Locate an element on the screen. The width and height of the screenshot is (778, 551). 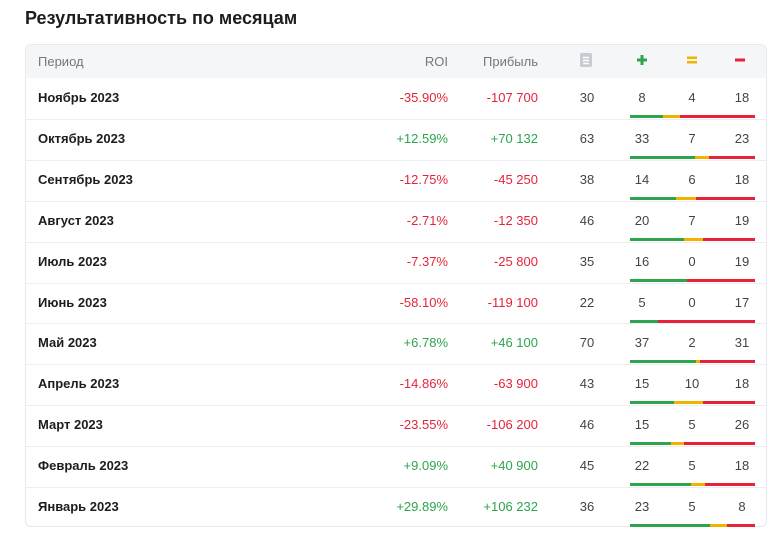
bets: 63 is located at coordinates (587, 138).